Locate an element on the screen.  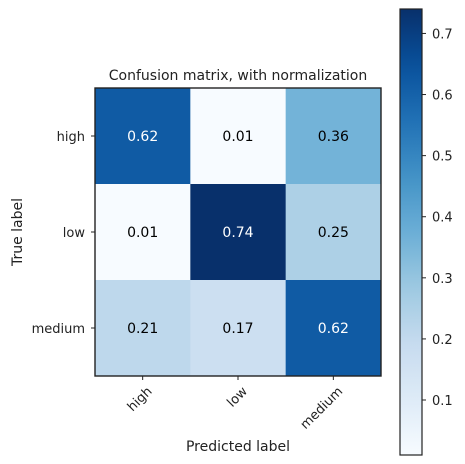
cell-value-label: 0.21 is located at coordinates (142, 329).